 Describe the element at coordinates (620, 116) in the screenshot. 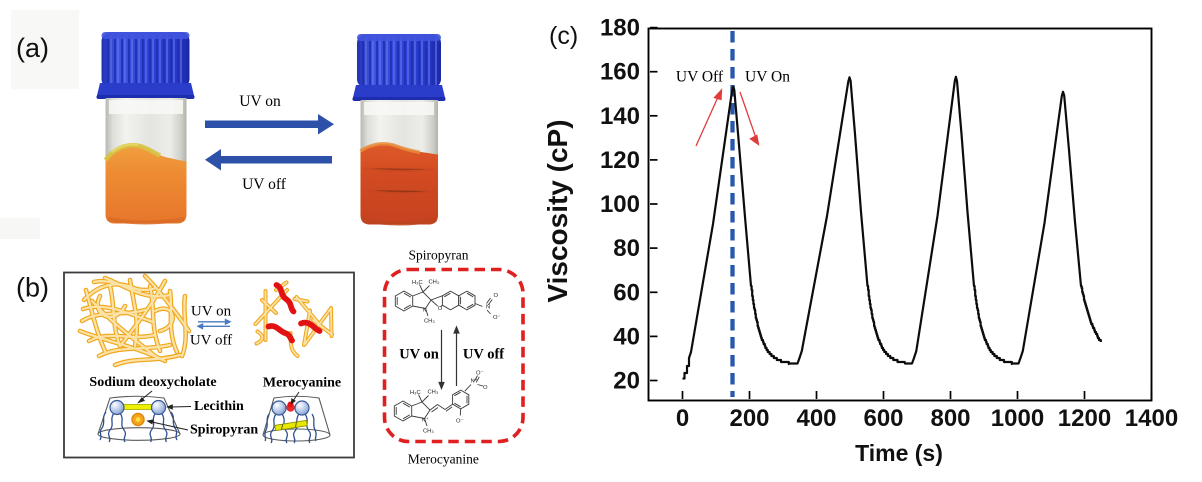

I see `svg-text: 140` at that location.